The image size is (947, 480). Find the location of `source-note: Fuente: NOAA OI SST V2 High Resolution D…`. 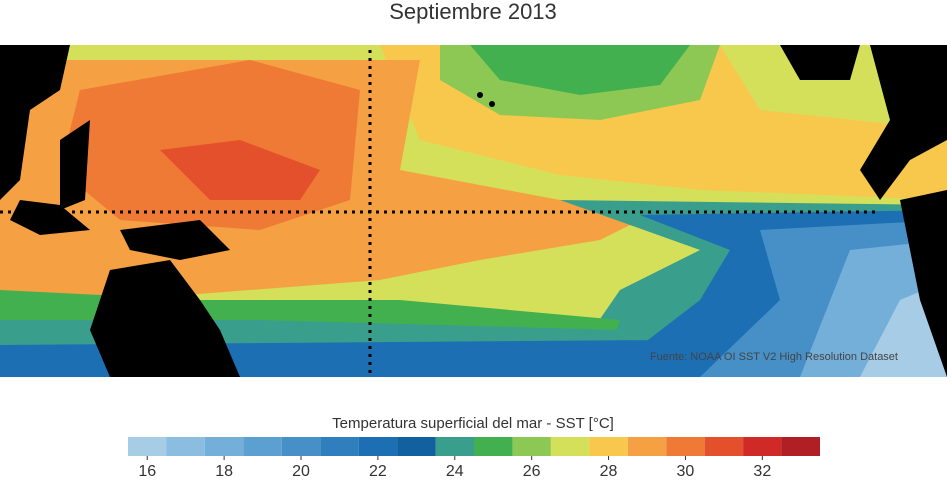

source-note: Fuente: NOAA OI SST V2 High Resolution D… is located at coordinates (774, 357).